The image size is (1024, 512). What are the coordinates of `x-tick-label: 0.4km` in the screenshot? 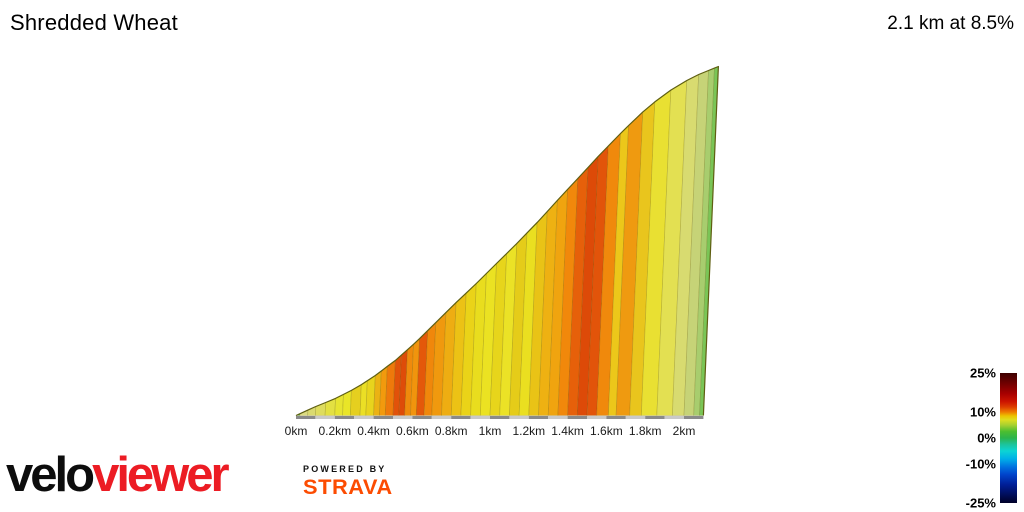 It's located at (373, 431).